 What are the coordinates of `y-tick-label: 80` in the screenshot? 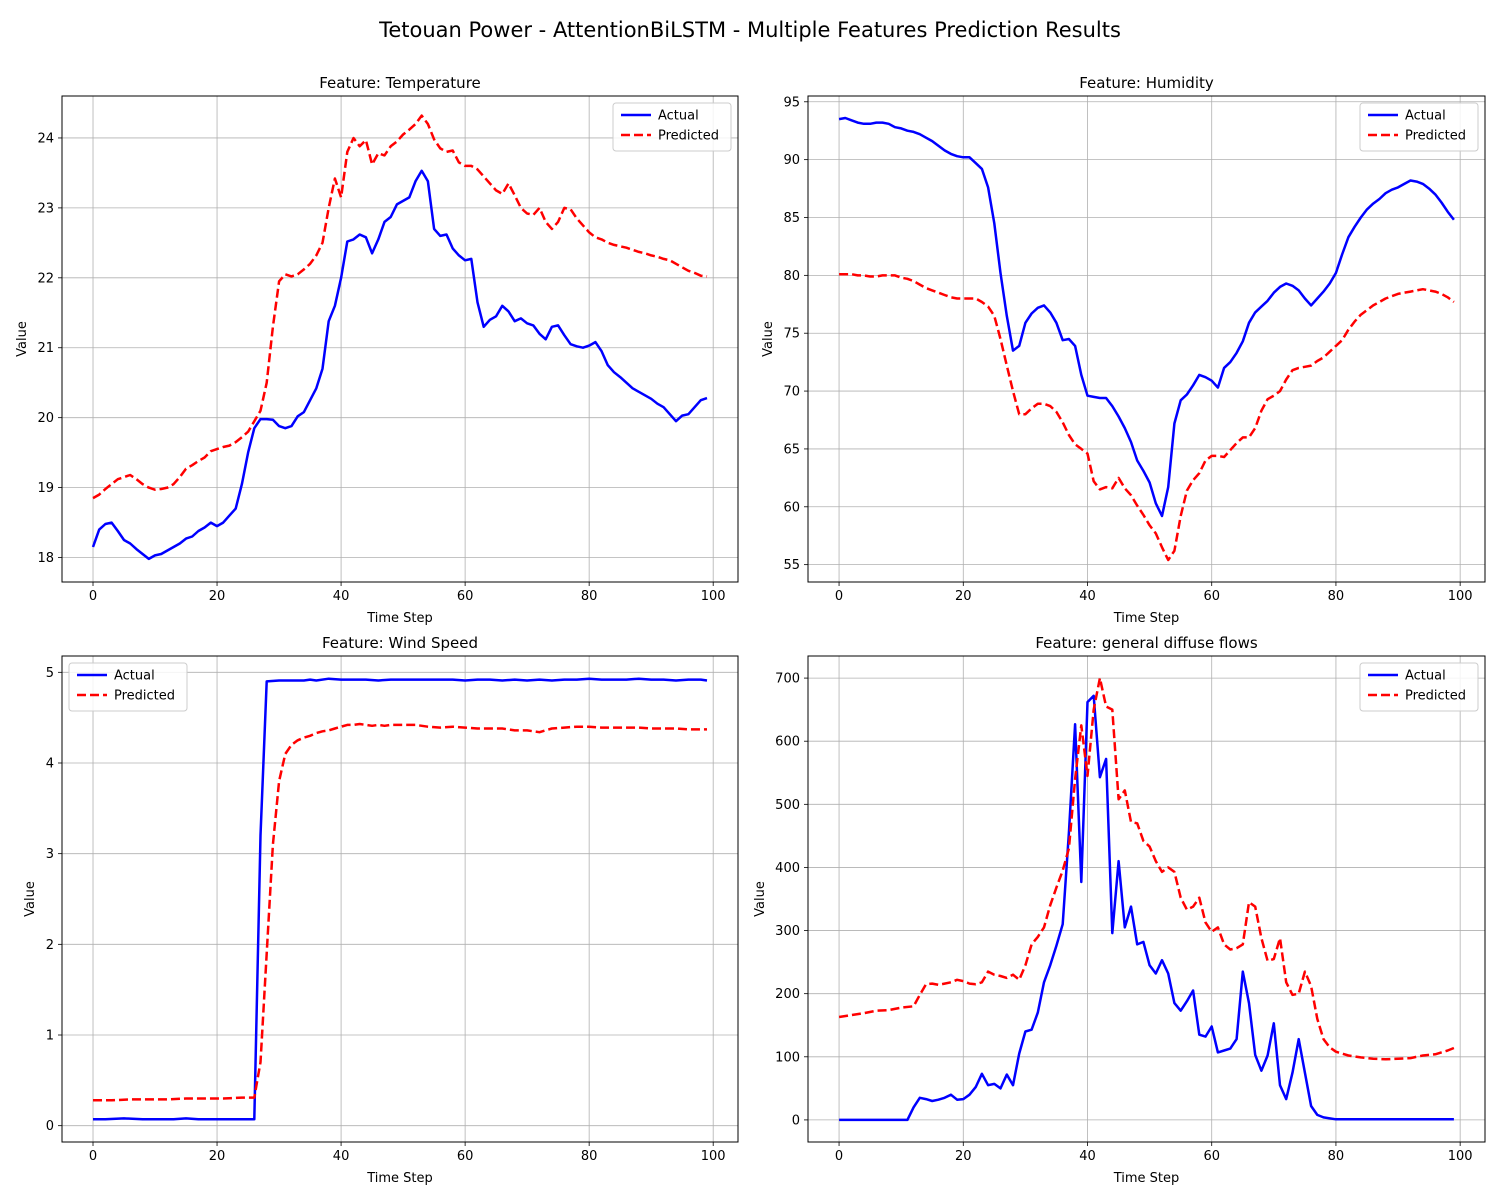 It's located at (791, 276).